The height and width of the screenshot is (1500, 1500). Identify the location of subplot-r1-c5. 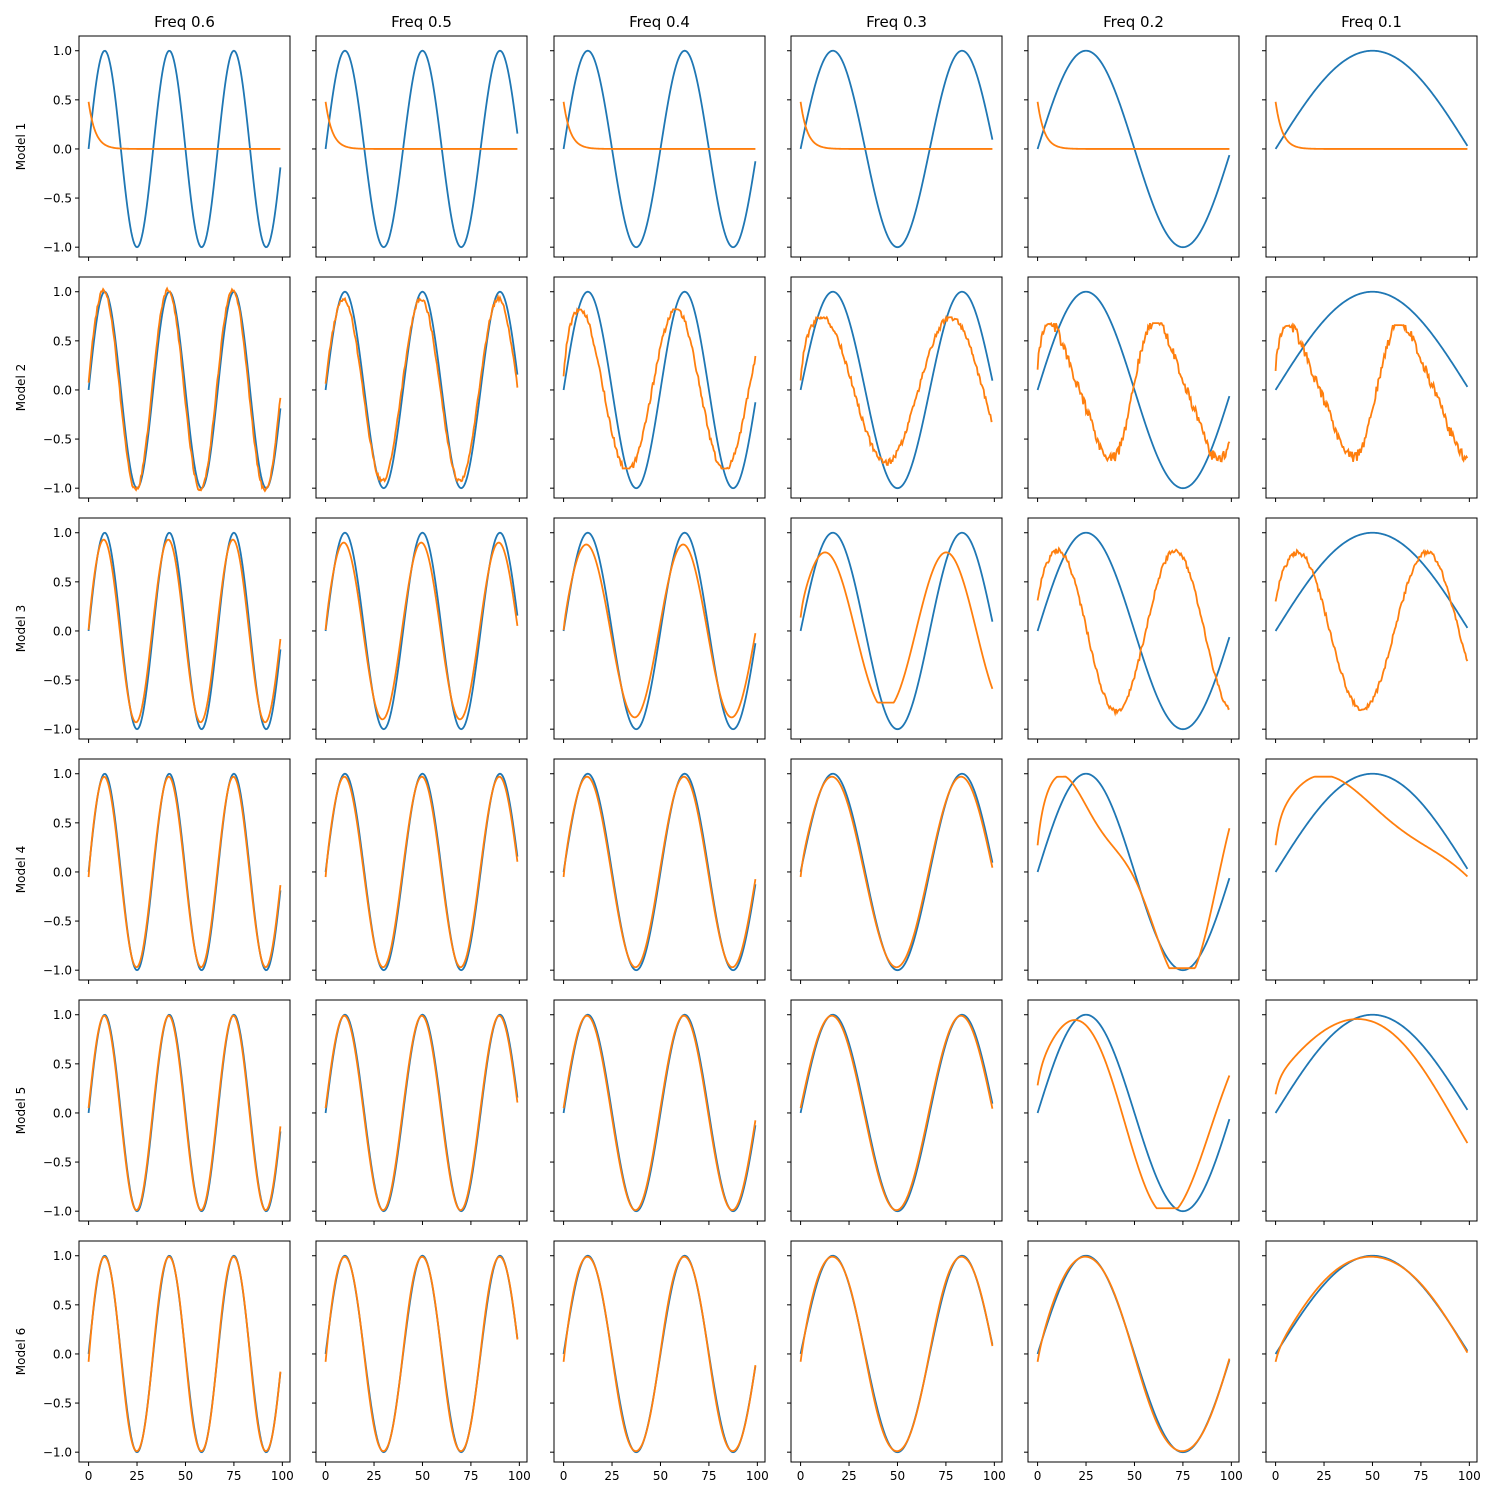
(1132, 148).